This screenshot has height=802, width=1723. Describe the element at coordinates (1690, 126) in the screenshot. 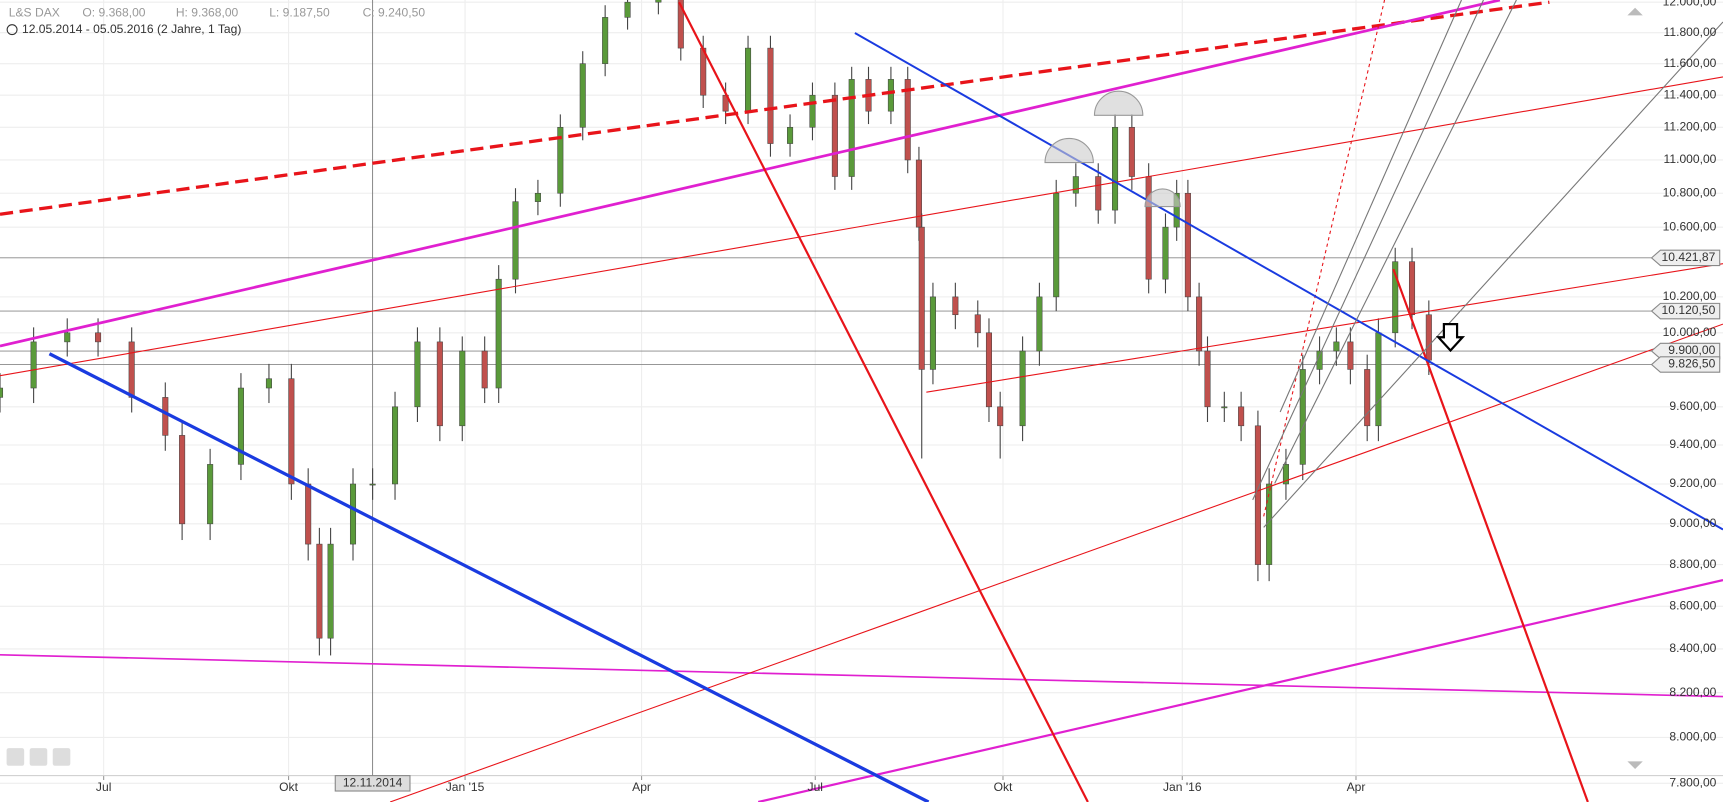

I see `y-tick-label: 11.200,00` at that location.